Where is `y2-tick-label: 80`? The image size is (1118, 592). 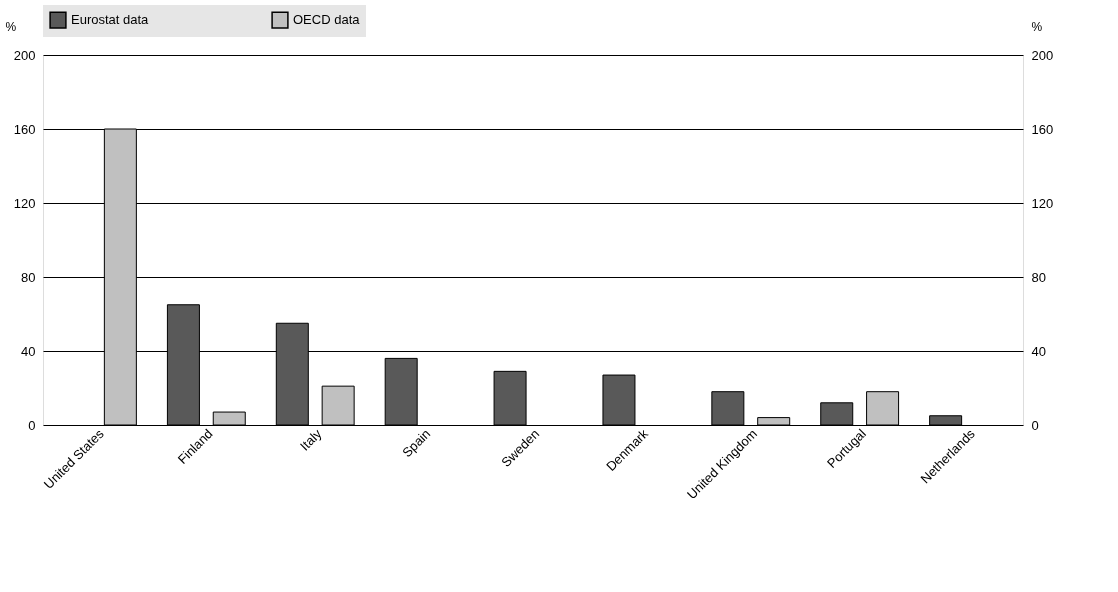 y2-tick-label: 80 is located at coordinates (1038, 277).